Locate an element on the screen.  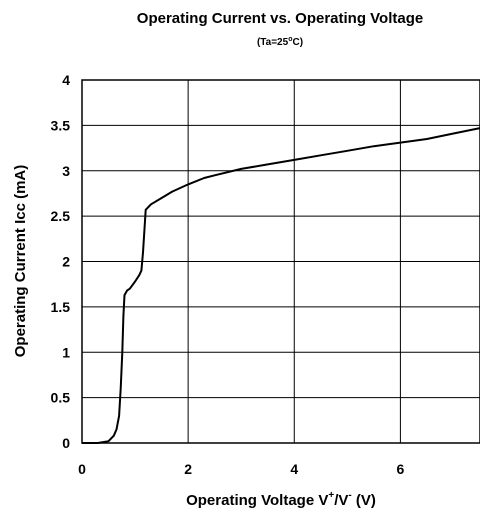
y-tick-label: 1.5 is located at coordinates (61, 307).